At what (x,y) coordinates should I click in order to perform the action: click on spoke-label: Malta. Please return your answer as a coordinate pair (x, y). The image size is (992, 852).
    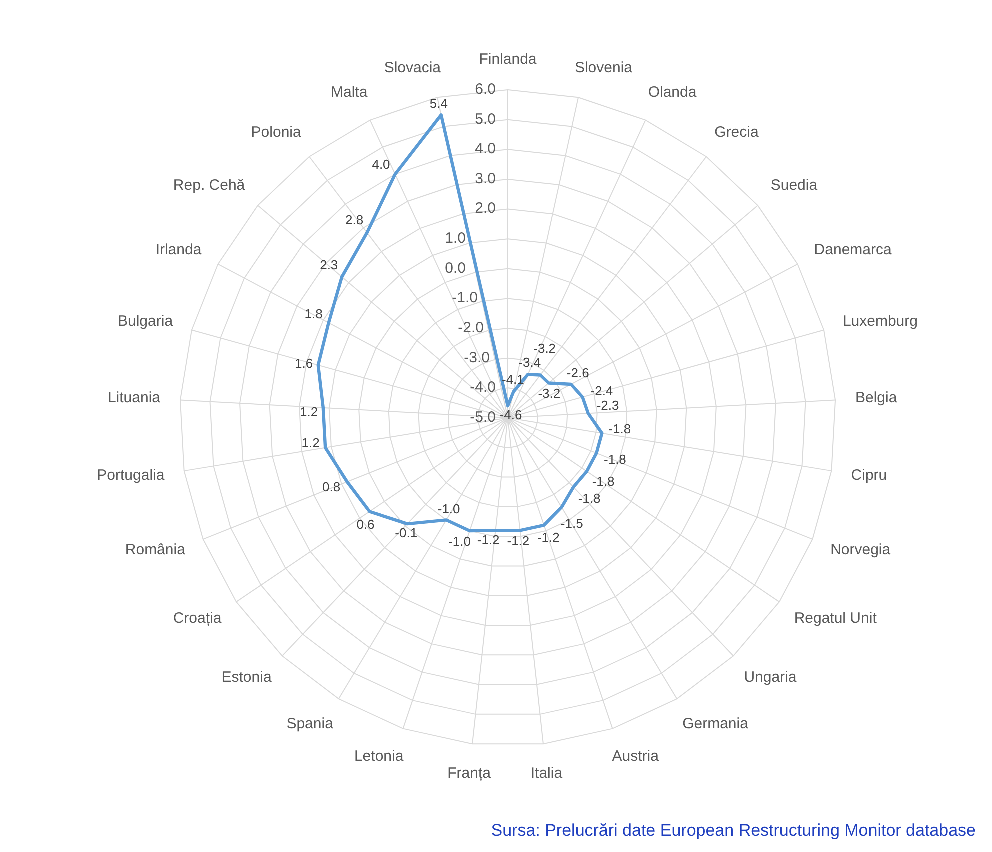
    Looking at the image, I should click on (349, 93).